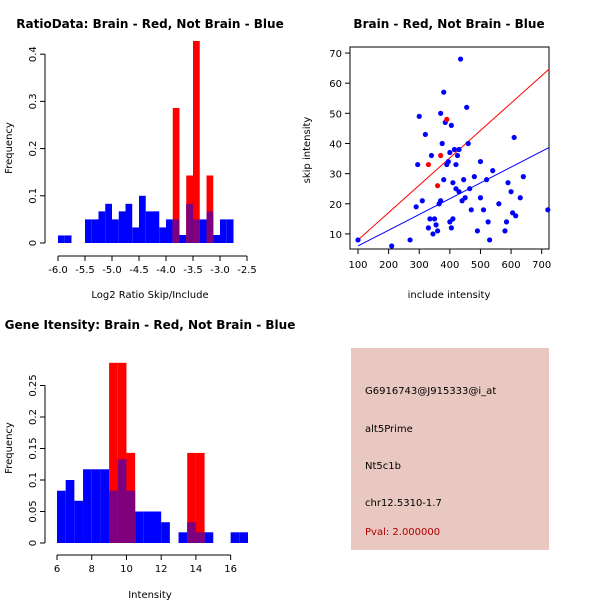  What do you see at coordinates (33, 385) in the screenshot?
I see `y-tick-label: 0.25` at bounding box center [33, 385].